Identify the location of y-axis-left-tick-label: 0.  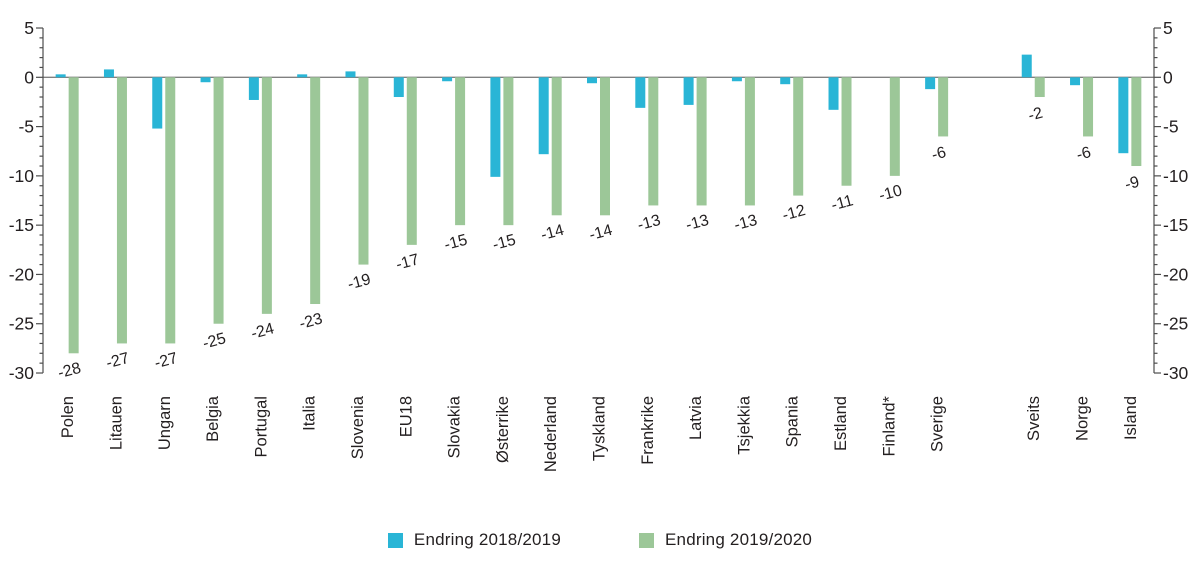
(29, 77).